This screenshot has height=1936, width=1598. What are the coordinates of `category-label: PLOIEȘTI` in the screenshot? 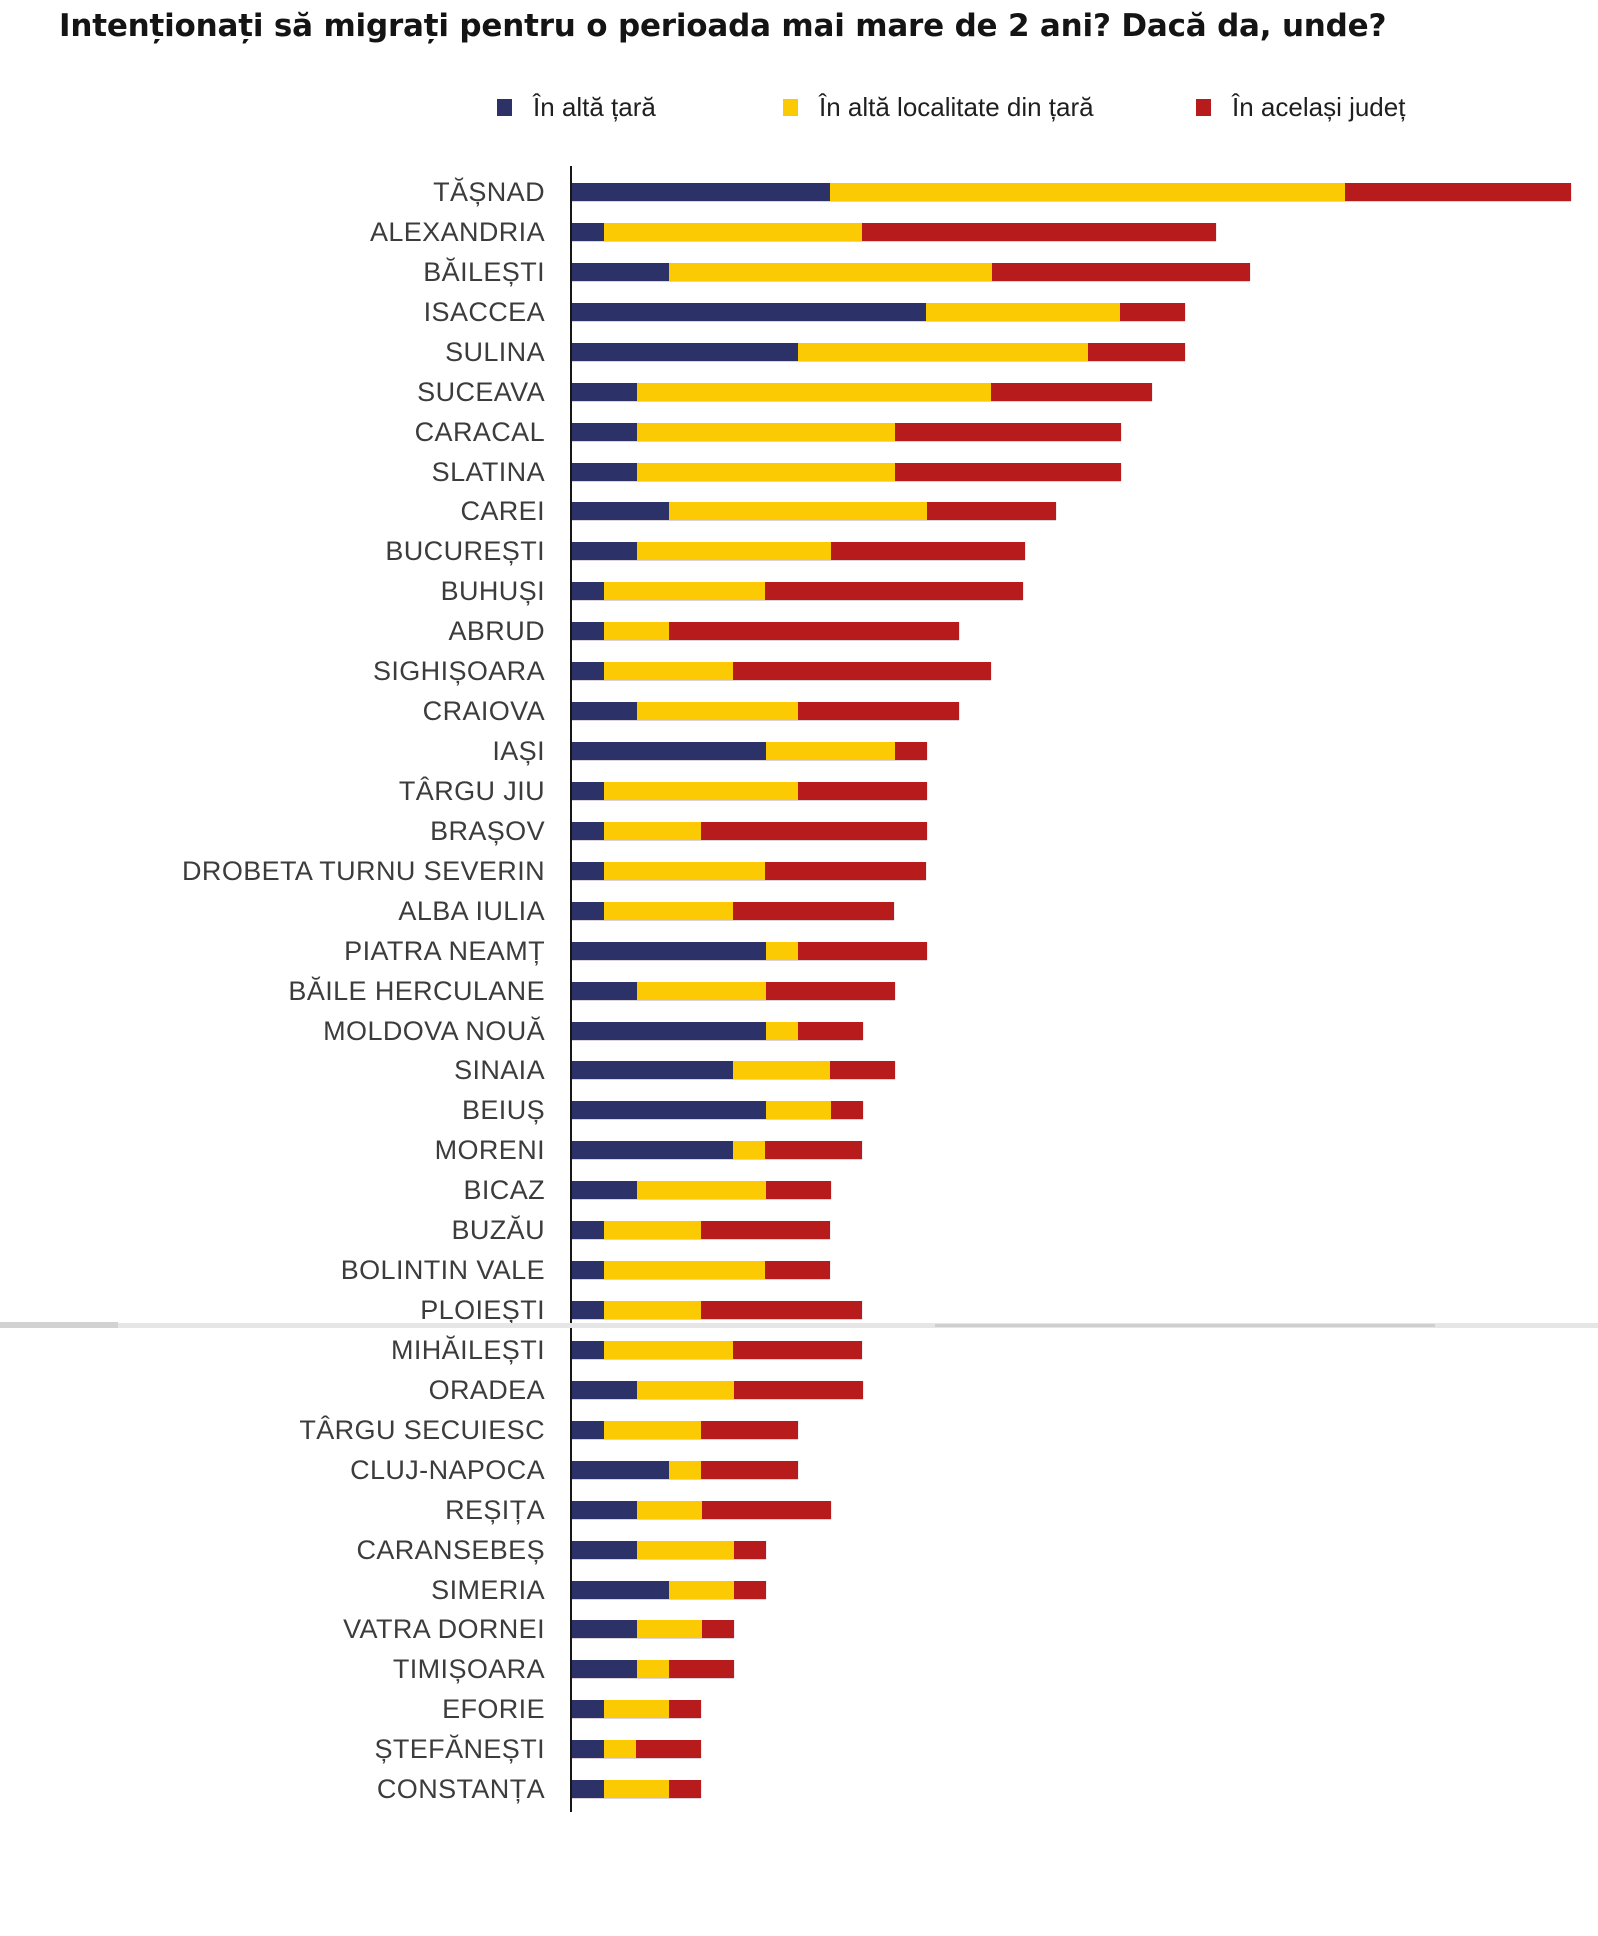 It's located at (482, 1310).